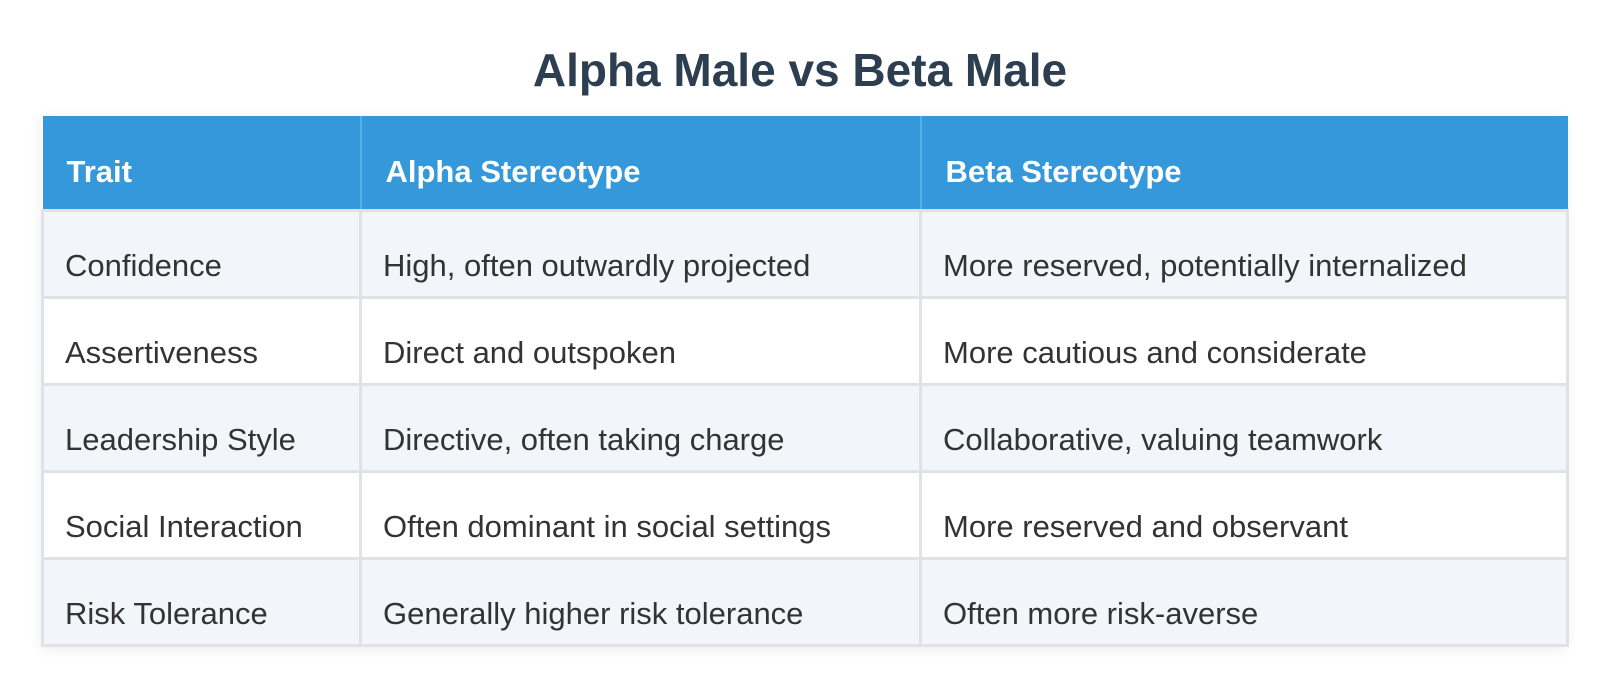 The image size is (1600, 684). Describe the element at coordinates (1244, 163) in the screenshot. I see `header-beta-stereotype: Beta Stereotype` at that location.